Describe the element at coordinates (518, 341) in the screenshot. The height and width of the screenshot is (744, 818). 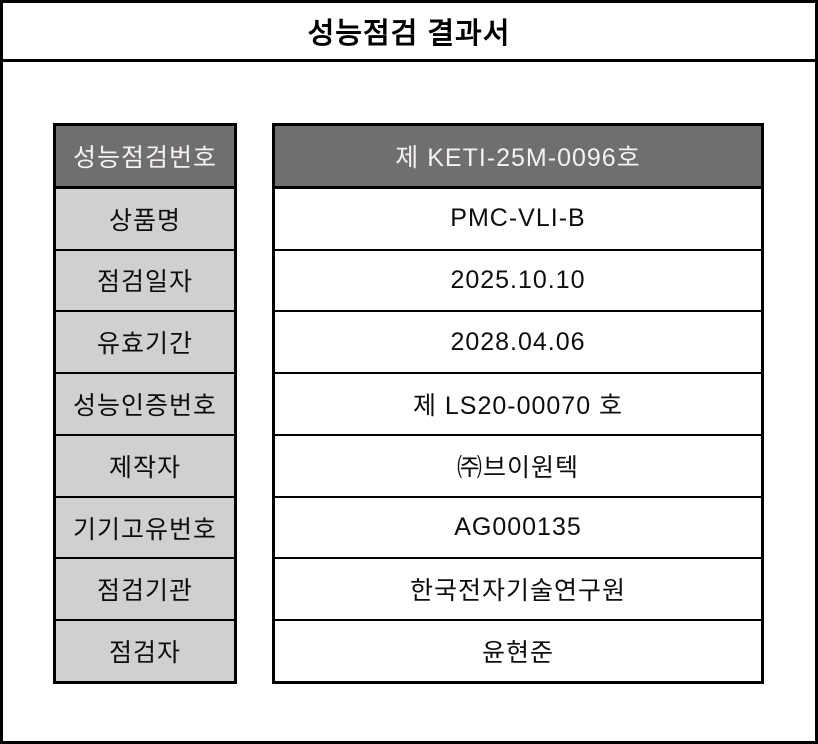
I see `value-validity-period: 2028.04.06` at that location.